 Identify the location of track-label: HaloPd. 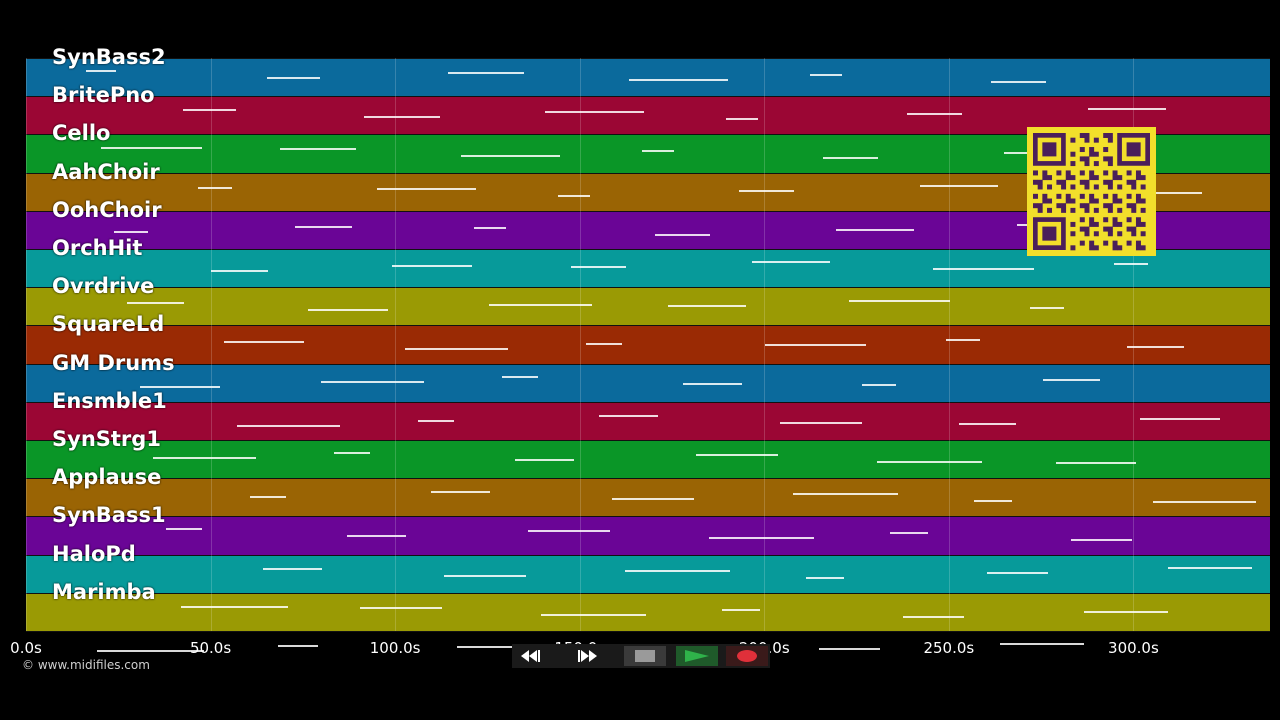
(94, 553).